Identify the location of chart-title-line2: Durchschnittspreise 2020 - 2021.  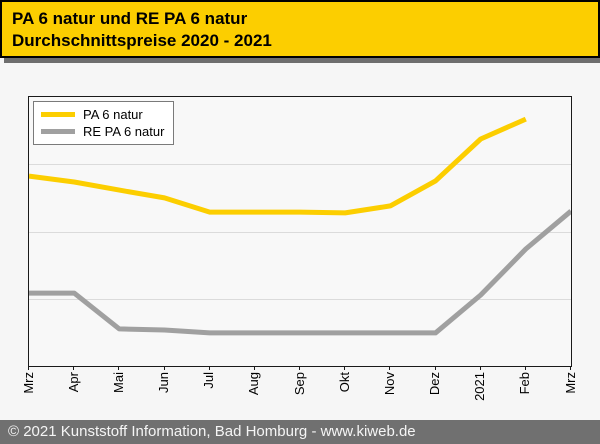
(142, 40).